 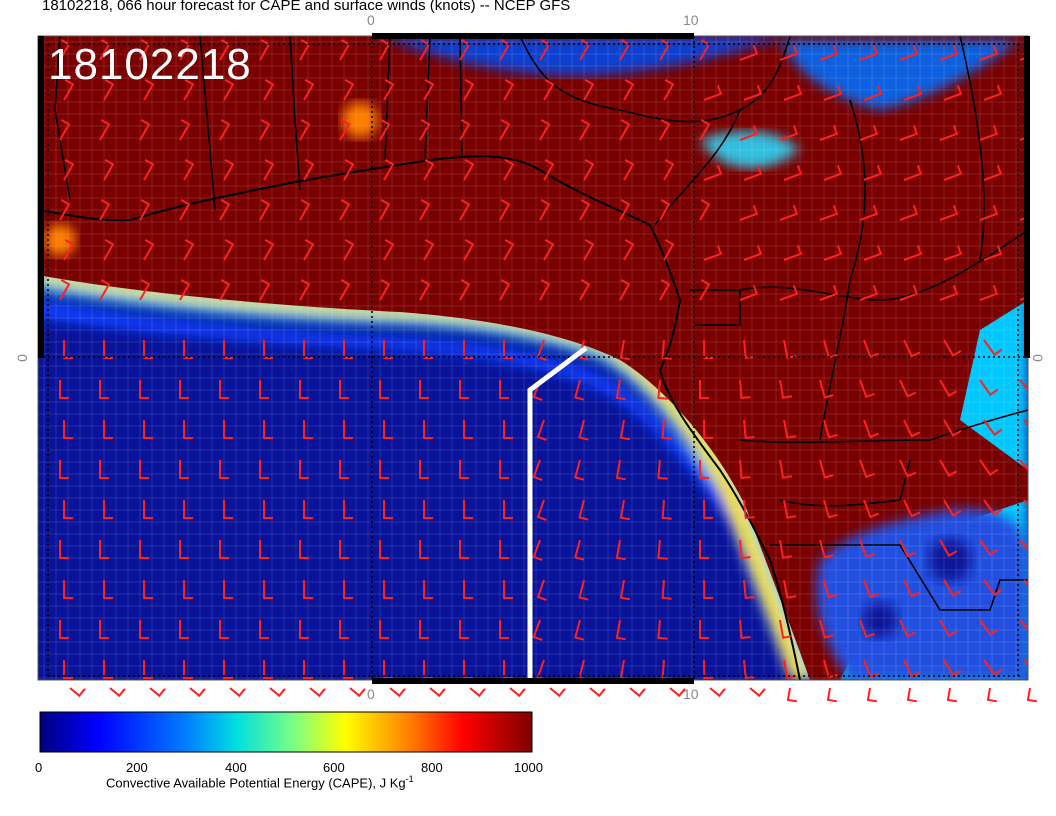 What do you see at coordinates (409, 779) in the screenshot?
I see `colorbar-title-unit-exponent: -1` at bounding box center [409, 779].